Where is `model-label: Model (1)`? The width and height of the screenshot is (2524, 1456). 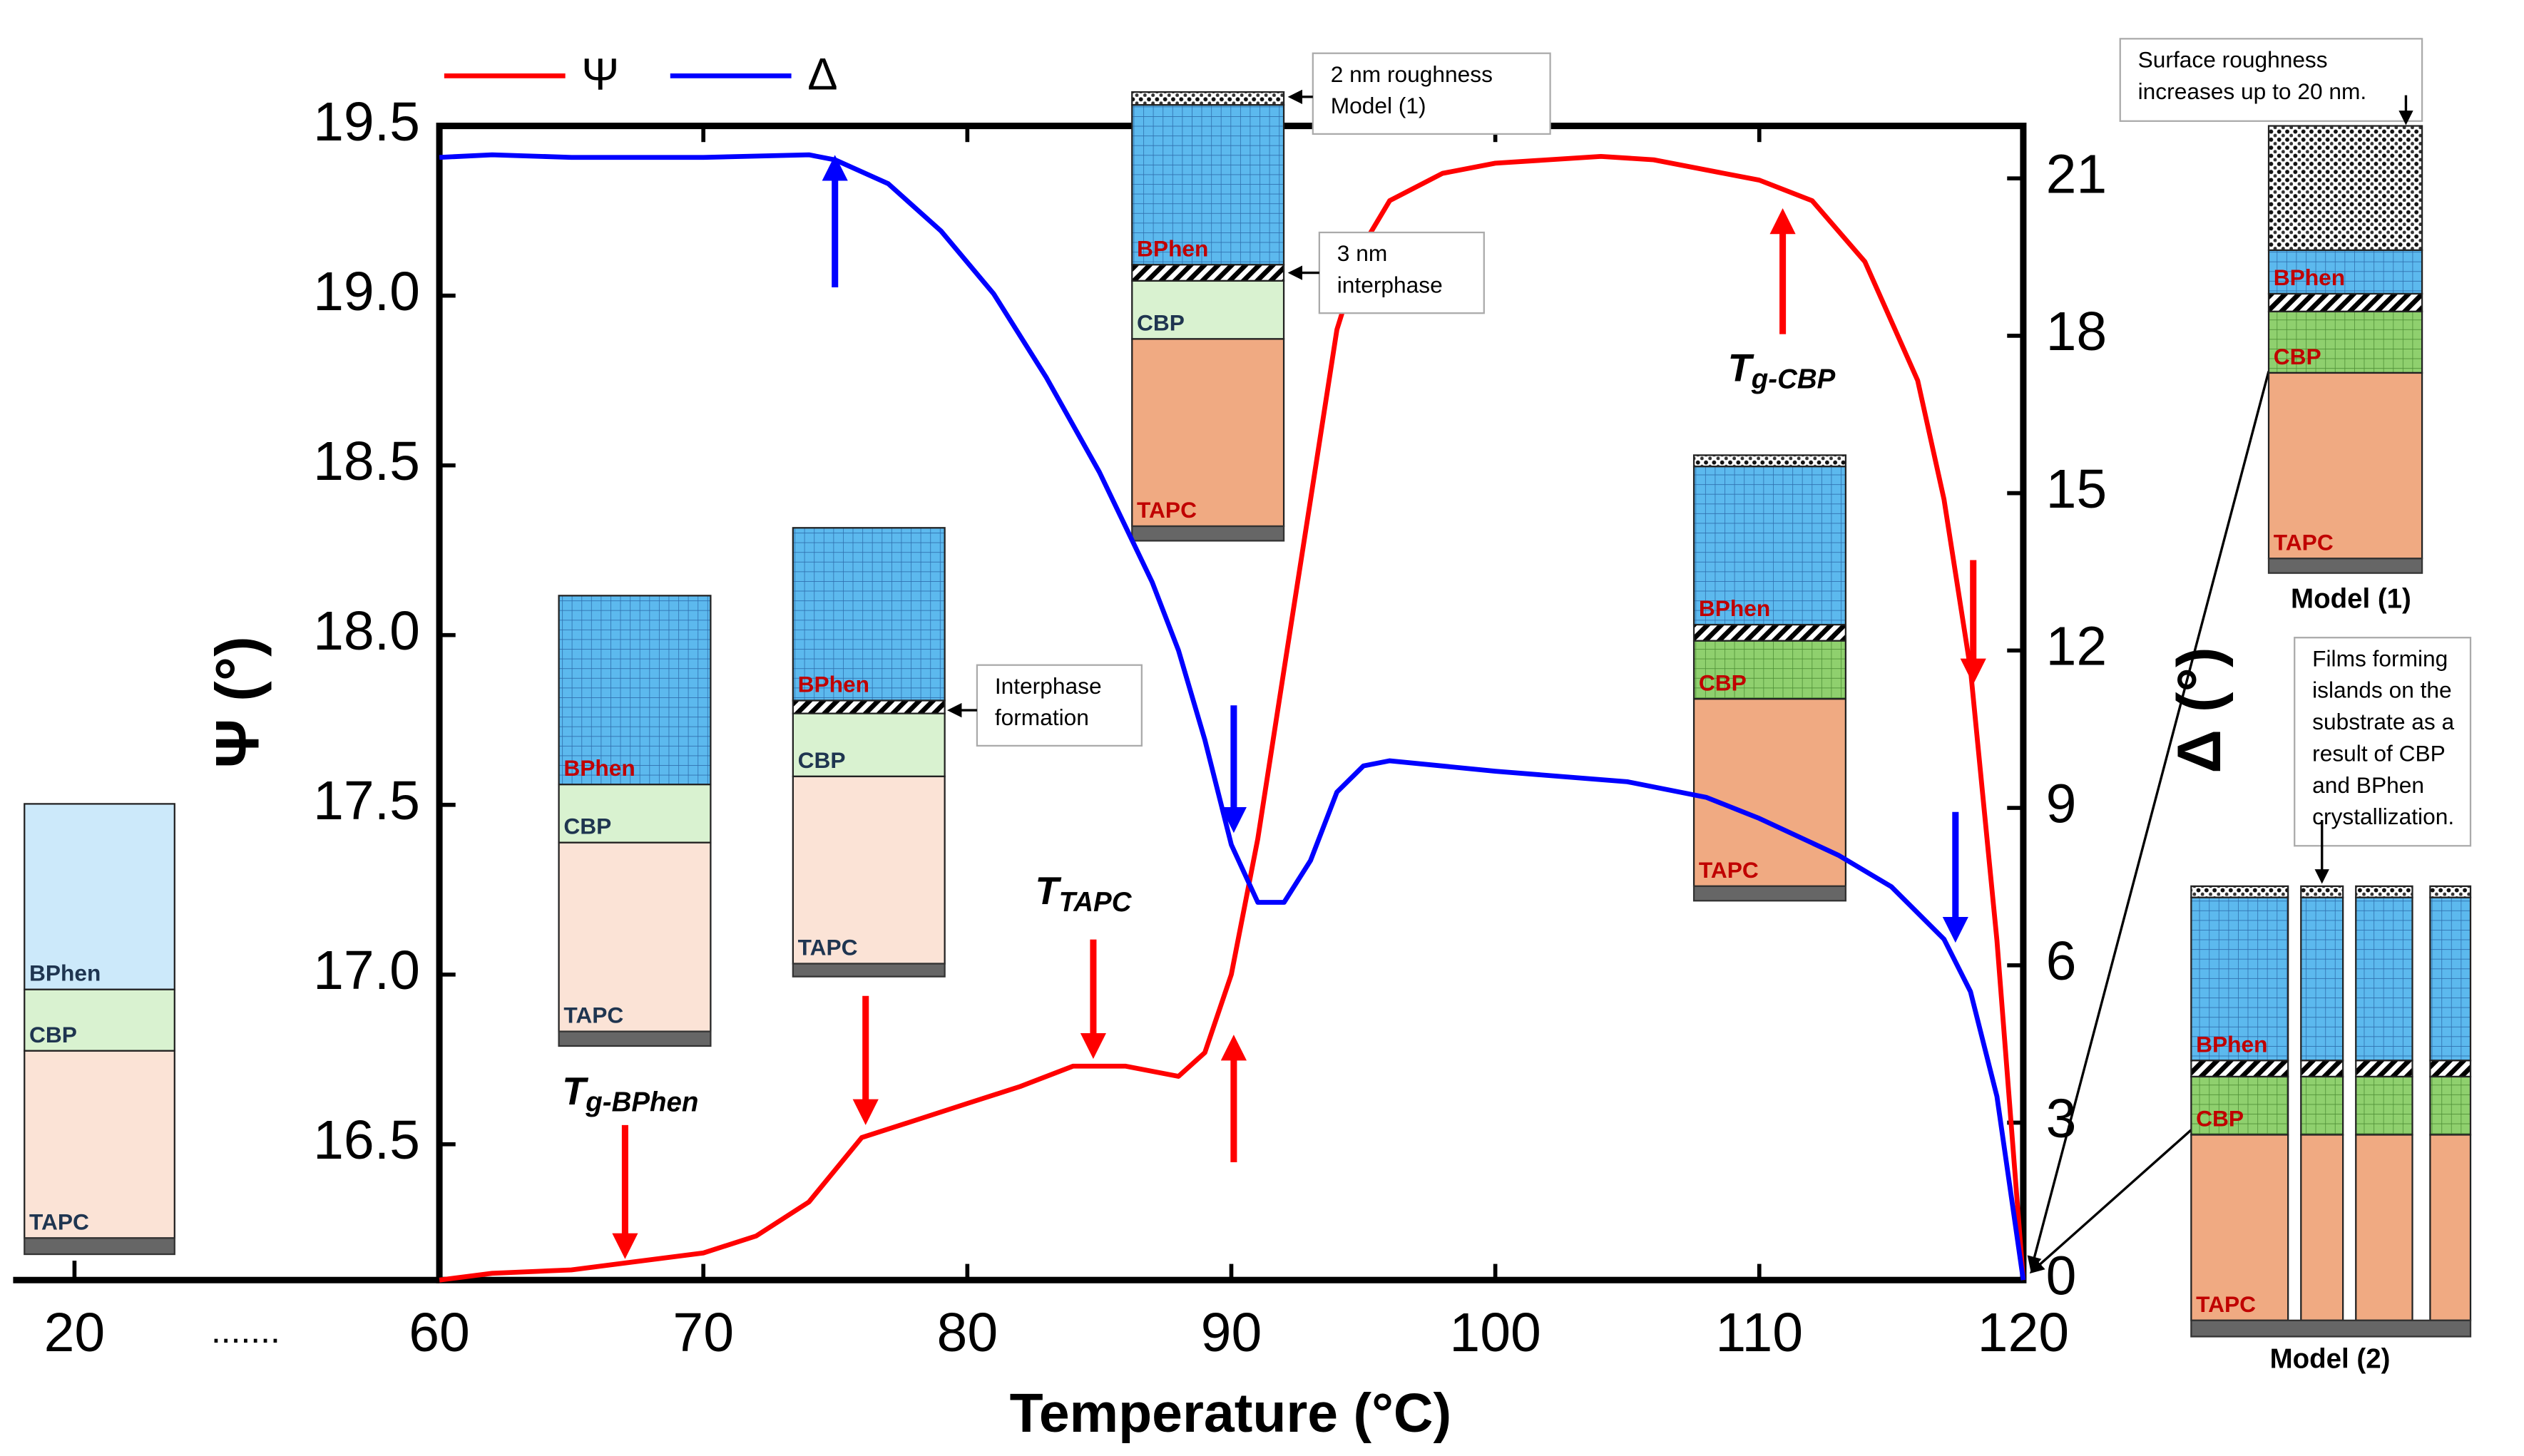
model-label: Model (1) is located at coordinates (2351, 598).